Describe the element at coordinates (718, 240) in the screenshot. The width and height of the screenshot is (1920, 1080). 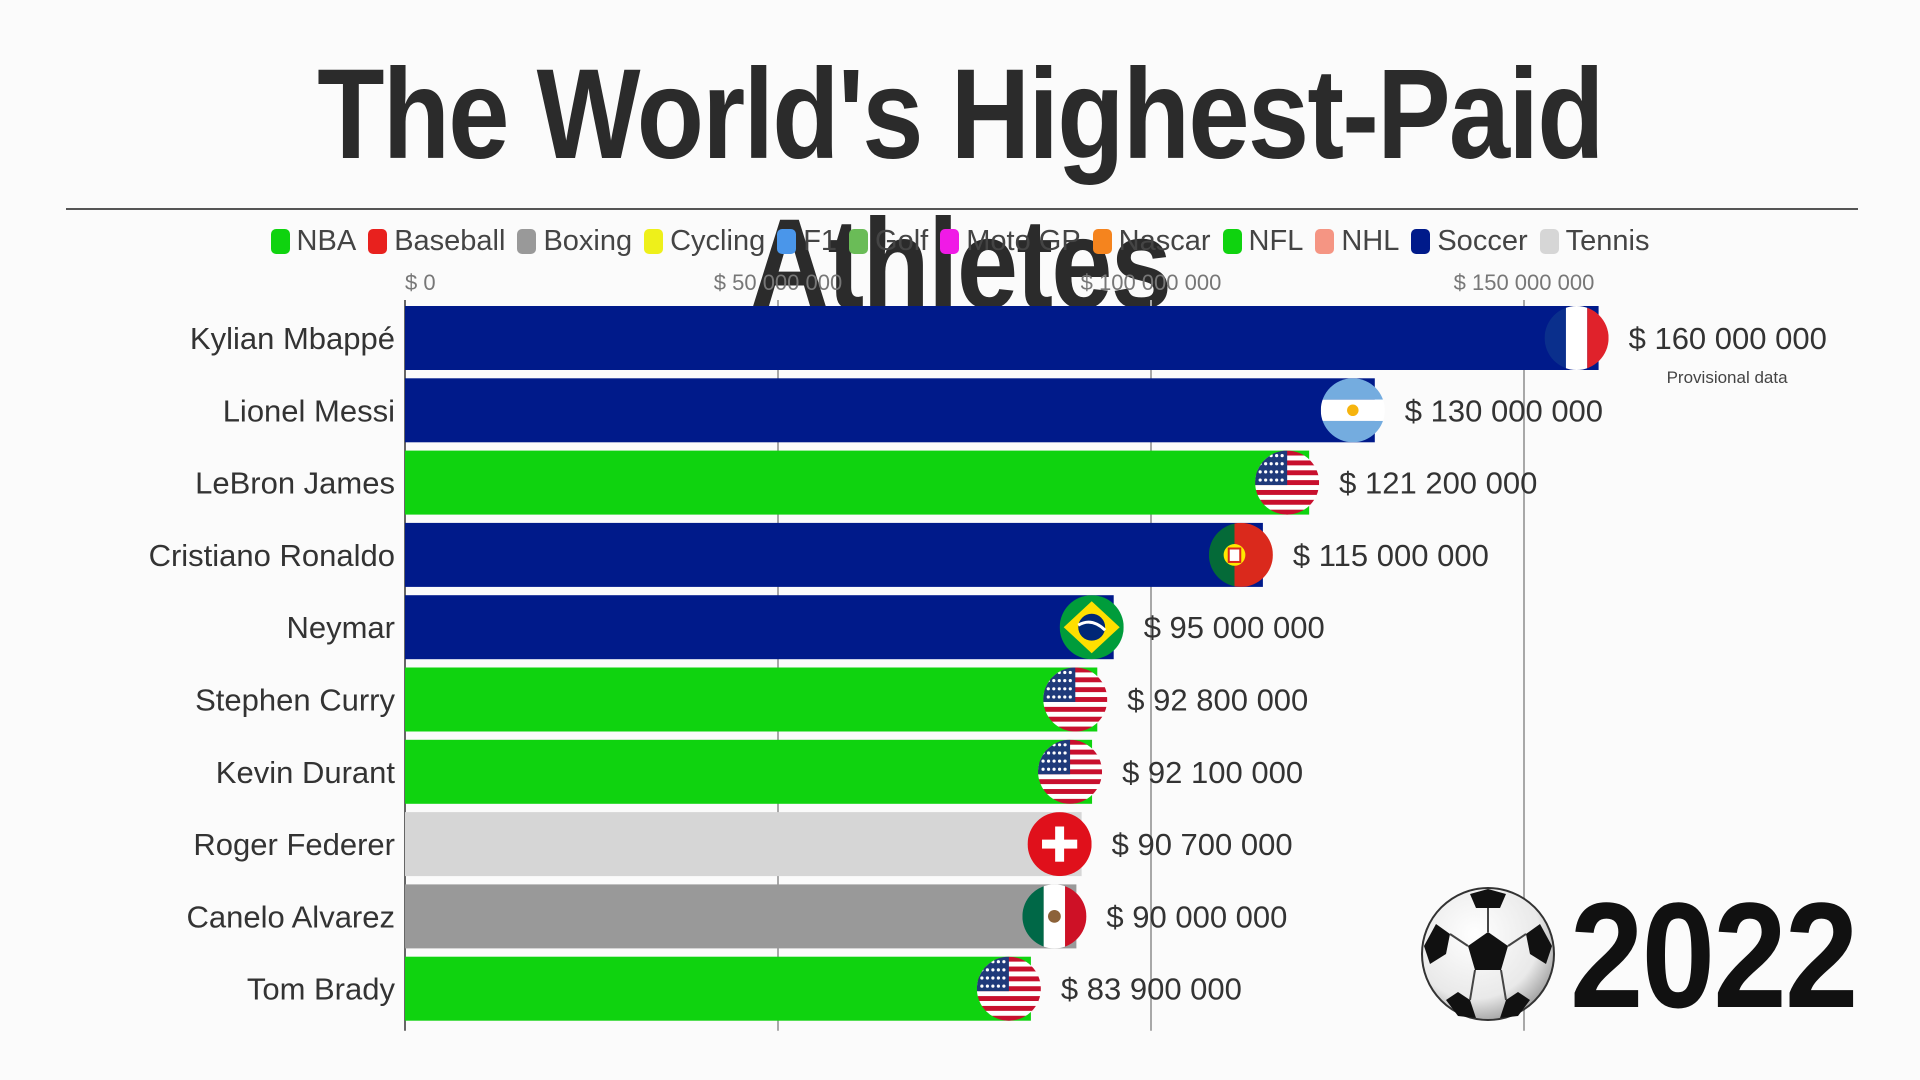
I see `legend-label: Cycling` at that location.